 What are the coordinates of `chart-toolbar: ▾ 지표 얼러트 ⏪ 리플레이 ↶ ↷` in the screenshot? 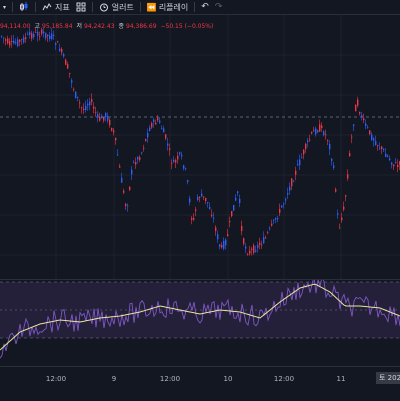 It's located at (200, 7).